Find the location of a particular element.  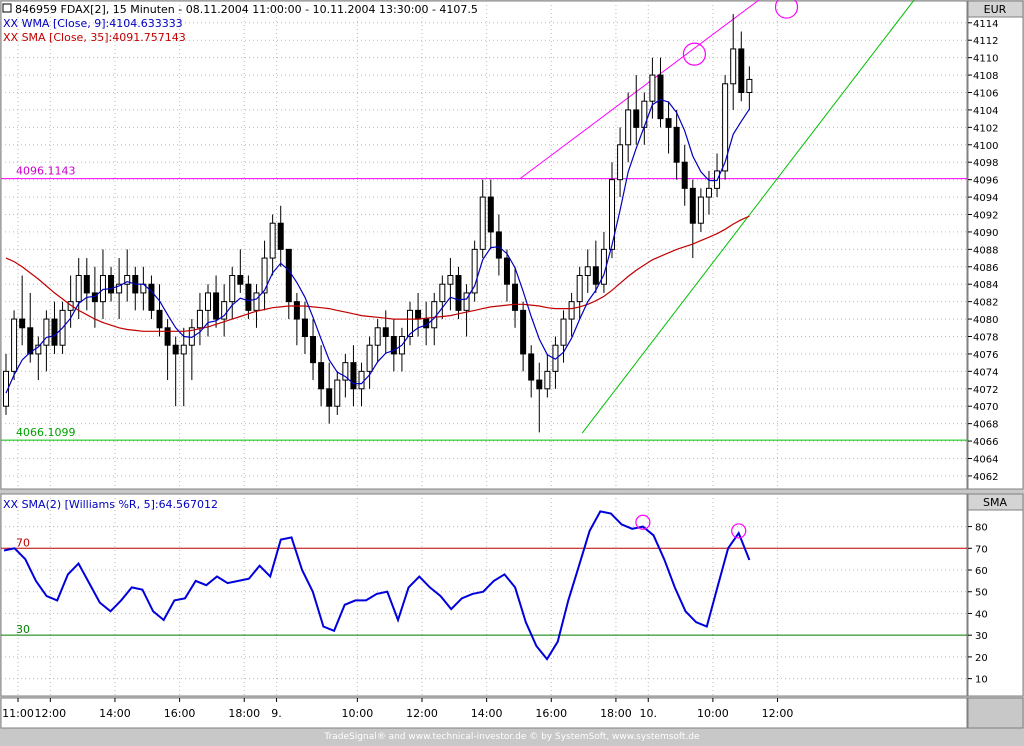

price-tick-label: 4066 is located at coordinates (985, 442).